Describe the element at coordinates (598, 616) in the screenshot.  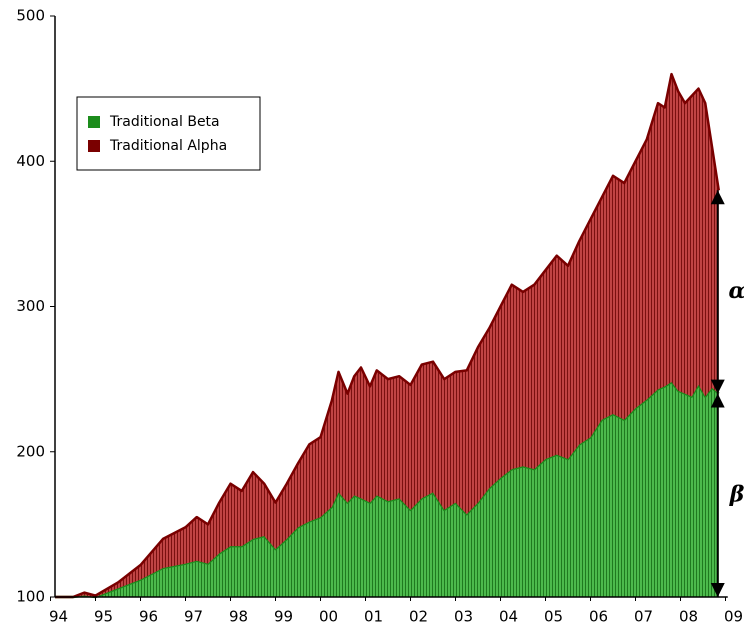
I see `x-tick-label: 06` at that location.